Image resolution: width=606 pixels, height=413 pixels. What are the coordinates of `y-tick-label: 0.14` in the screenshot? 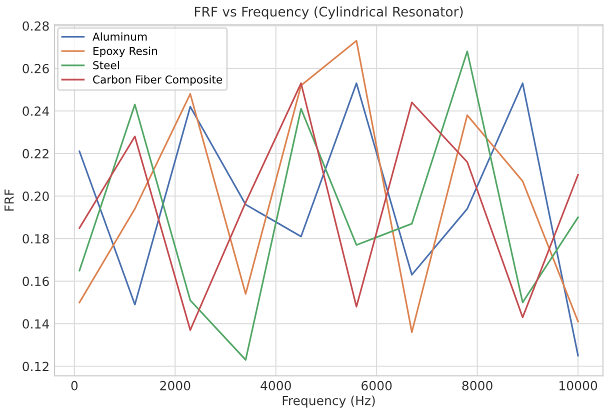 It's located at (35, 324).